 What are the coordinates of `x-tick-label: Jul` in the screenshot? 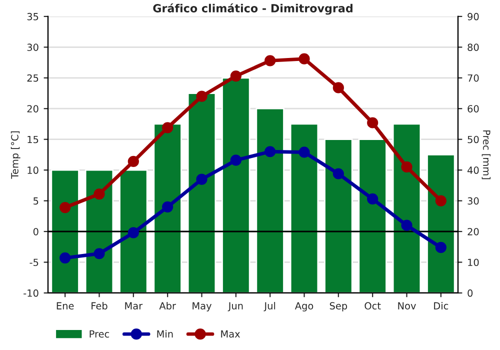 It's located at (270, 307).